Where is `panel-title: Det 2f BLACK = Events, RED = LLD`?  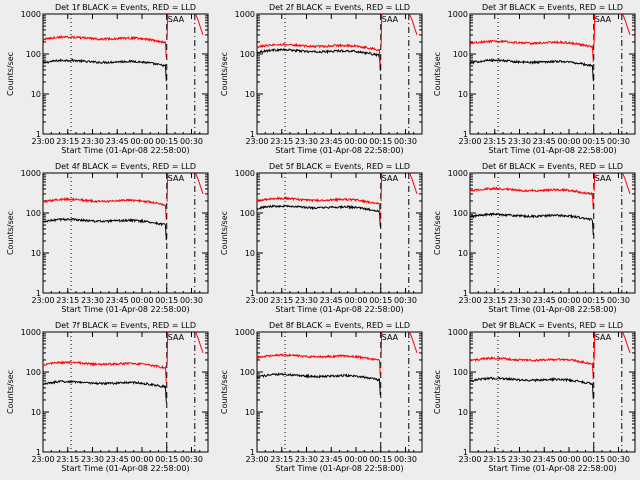 panel-title: Det 2f BLACK = Events, RED = LLD is located at coordinates (339, 7).